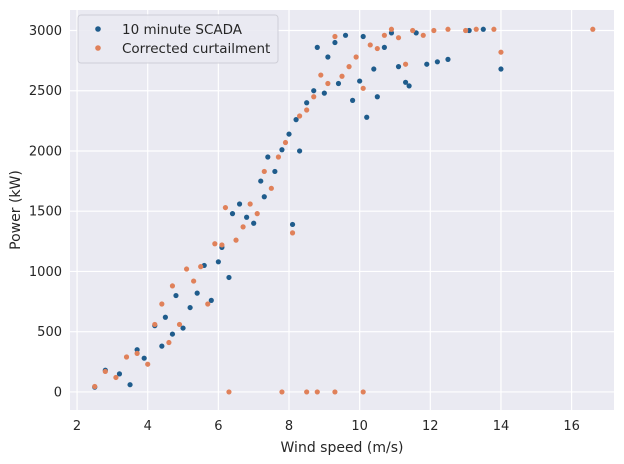 Image resolution: width=624 pixels, height=464 pixels. I want to click on y-tick-label: 1500, so click(45, 212).